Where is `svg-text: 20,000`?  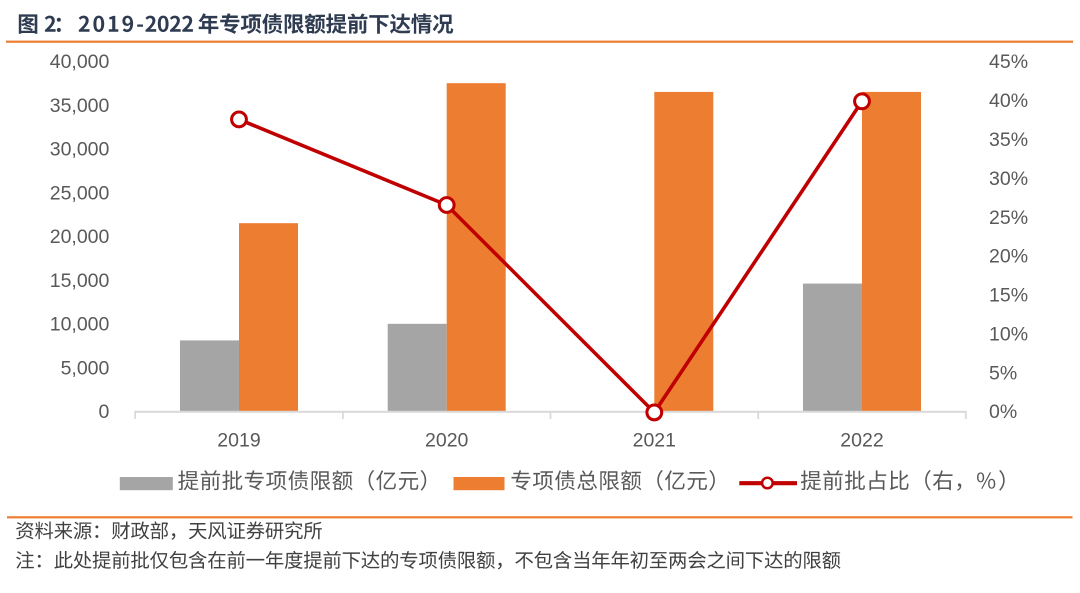
svg-text: 20,000 is located at coordinates (80, 237).